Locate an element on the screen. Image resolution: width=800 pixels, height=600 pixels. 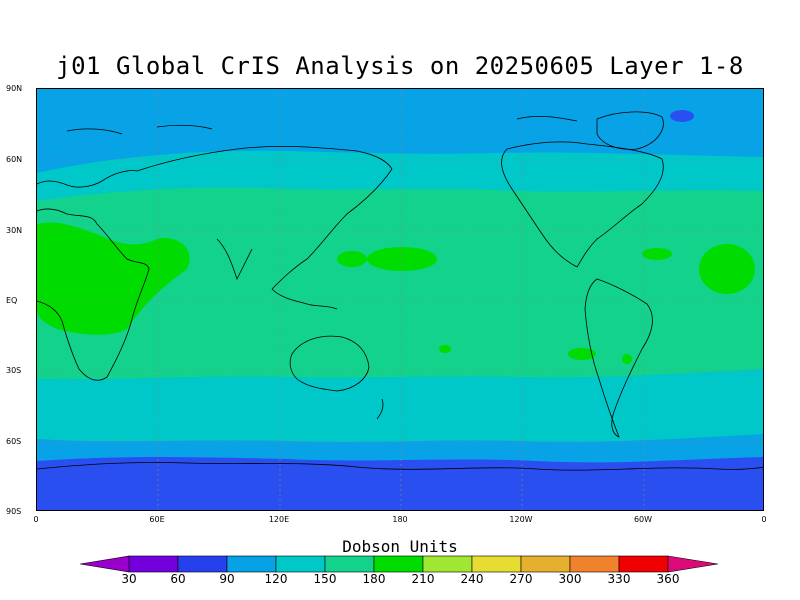
colorbar-tick-30: 30 is located at coordinates (129, 579).